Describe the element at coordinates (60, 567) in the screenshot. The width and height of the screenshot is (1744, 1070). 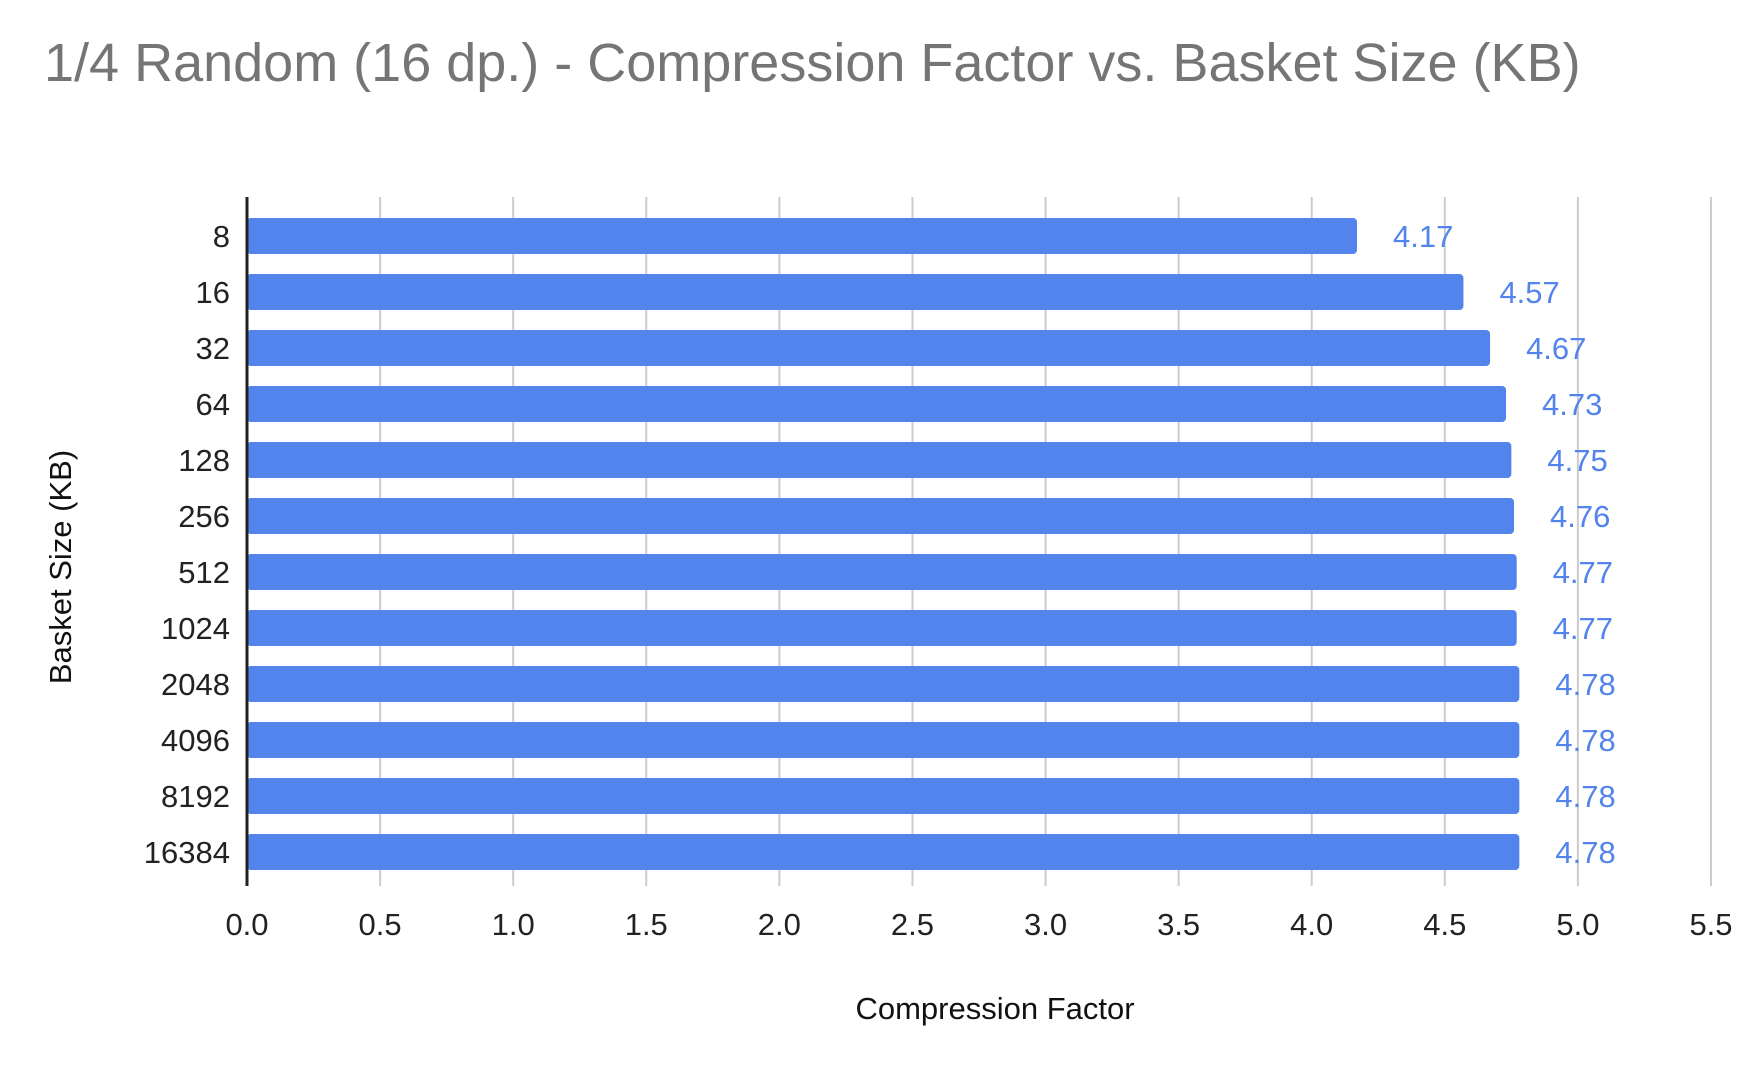
I see `y-axis-title: Basket Size (KB)` at that location.